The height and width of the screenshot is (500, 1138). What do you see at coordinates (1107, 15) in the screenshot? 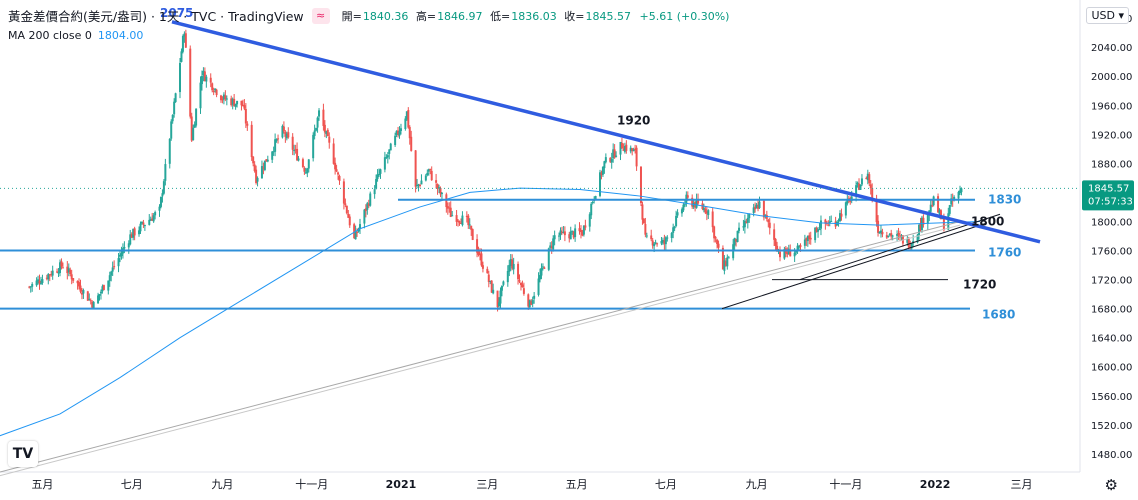
I see `currency-selector: USD ▾` at bounding box center [1107, 15].